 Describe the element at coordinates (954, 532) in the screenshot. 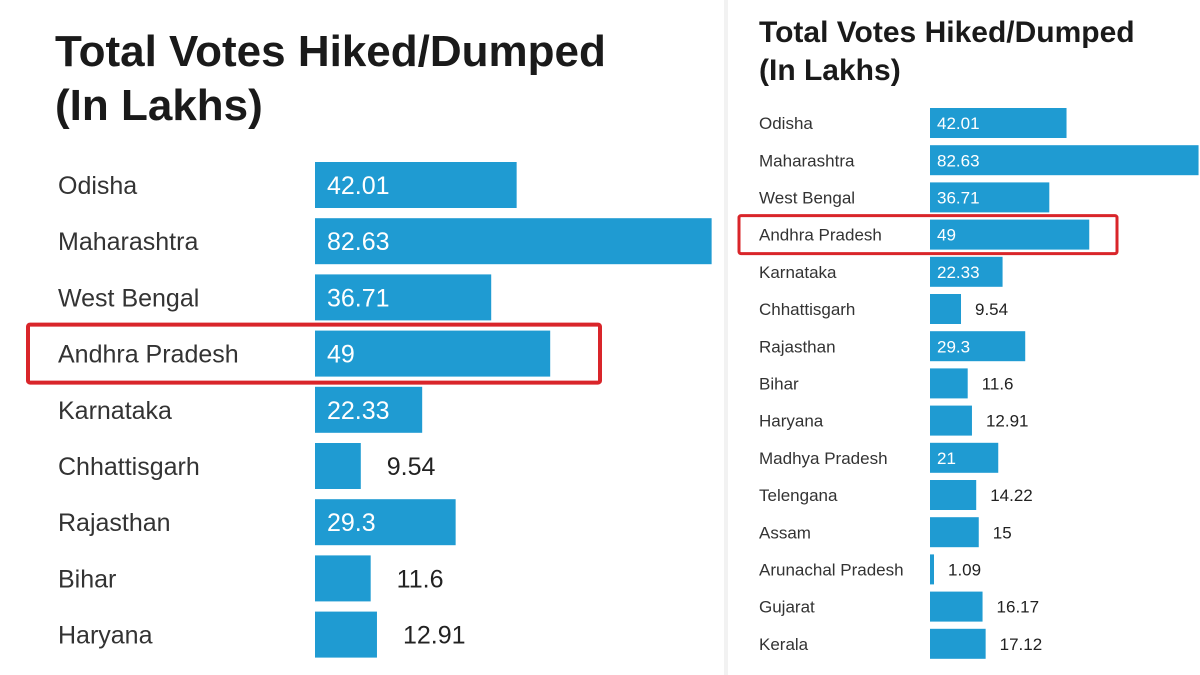

I see `right-assam-bar` at that location.